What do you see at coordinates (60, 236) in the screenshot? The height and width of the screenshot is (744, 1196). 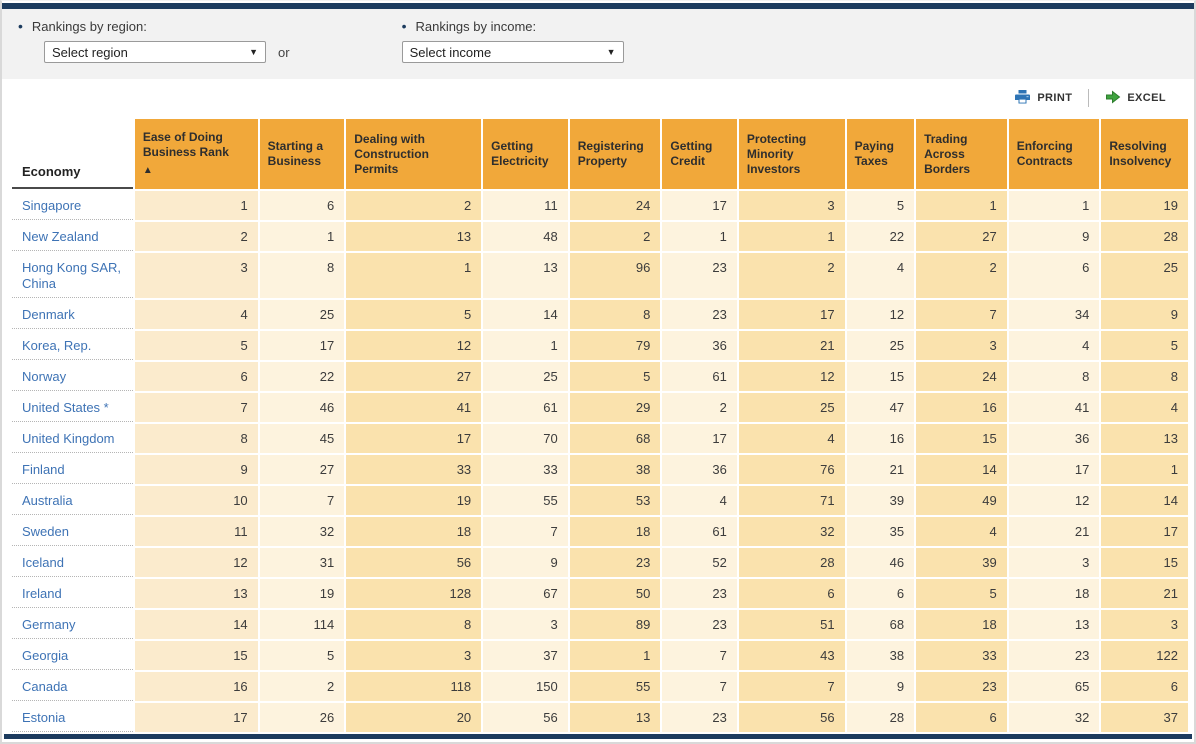 I see `economy-link: New Zealand` at bounding box center [60, 236].